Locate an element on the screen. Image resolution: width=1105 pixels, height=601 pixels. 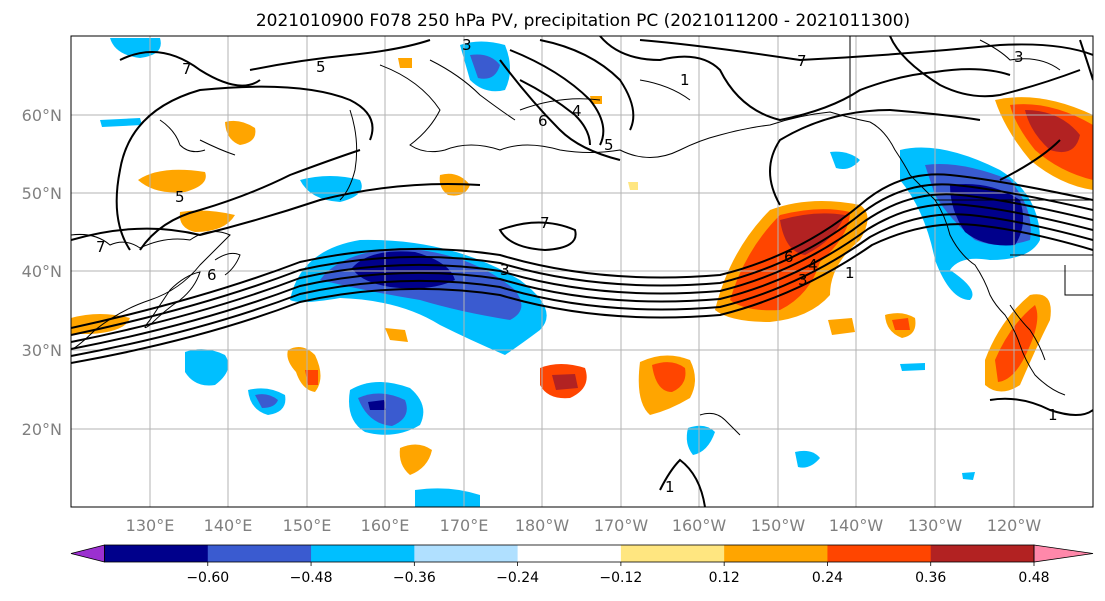
lon-label: 140°W is located at coordinates (856, 525).